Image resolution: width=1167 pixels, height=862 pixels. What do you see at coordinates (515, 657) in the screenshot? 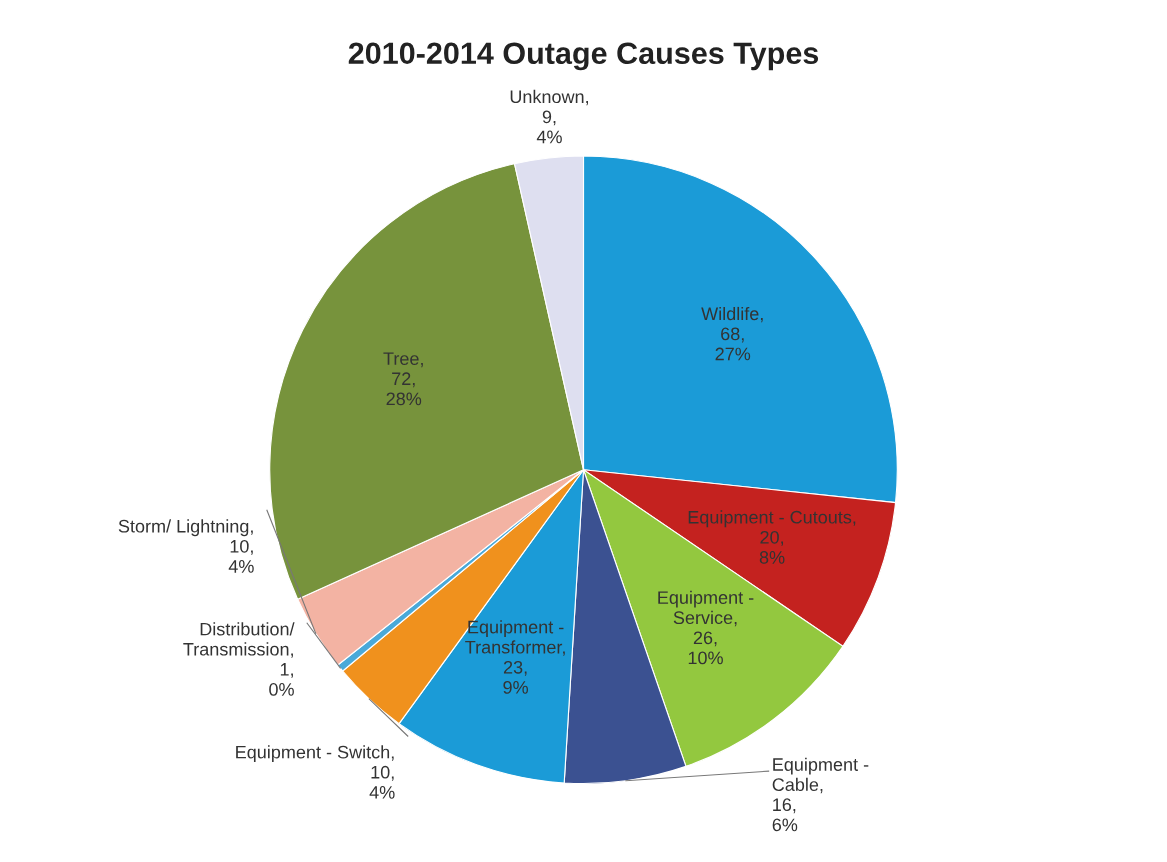
I see `slice-label: Equipment - Transformer, 23, 9%` at bounding box center [515, 657].